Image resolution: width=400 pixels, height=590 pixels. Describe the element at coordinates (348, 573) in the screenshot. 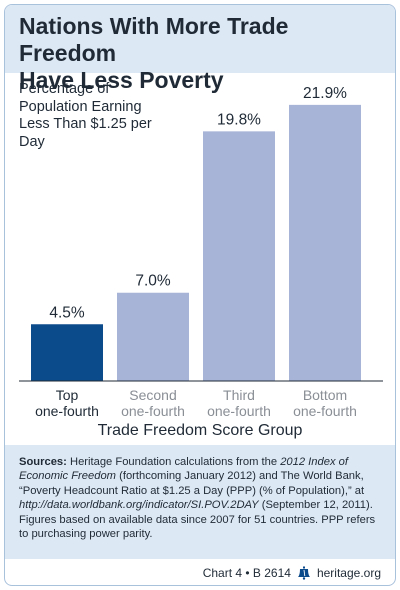

I see `site-link: heritage.org` at that location.